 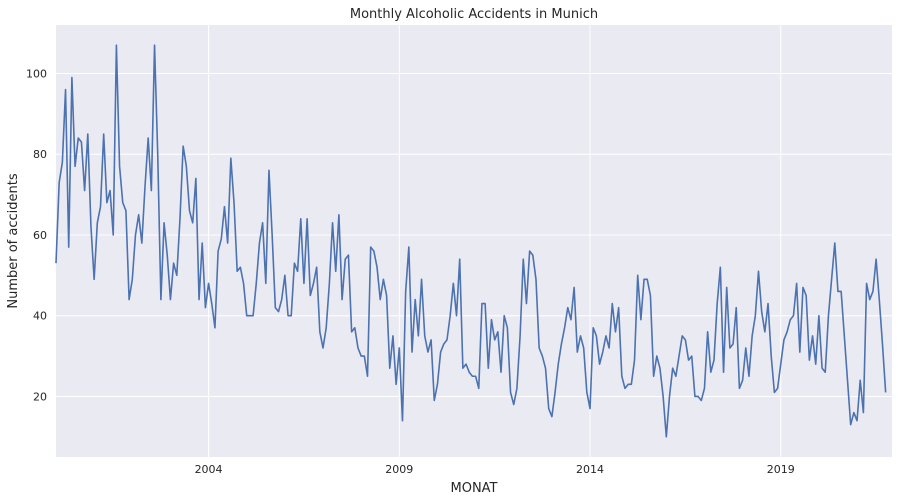 What do you see at coordinates (474, 14) in the screenshot?
I see `chart-title: Monthly Alcoholic Accidents in Munich` at bounding box center [474, 14].